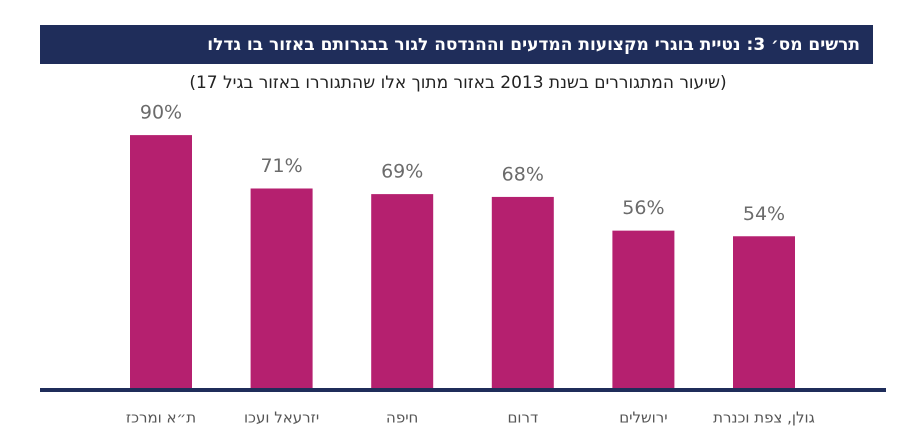 This screenshot has height=438, width=915. Describe the element at coordinates (161, 418) in the screenshot. I see `x-tick-label: ת״א ומרכז` at that location.